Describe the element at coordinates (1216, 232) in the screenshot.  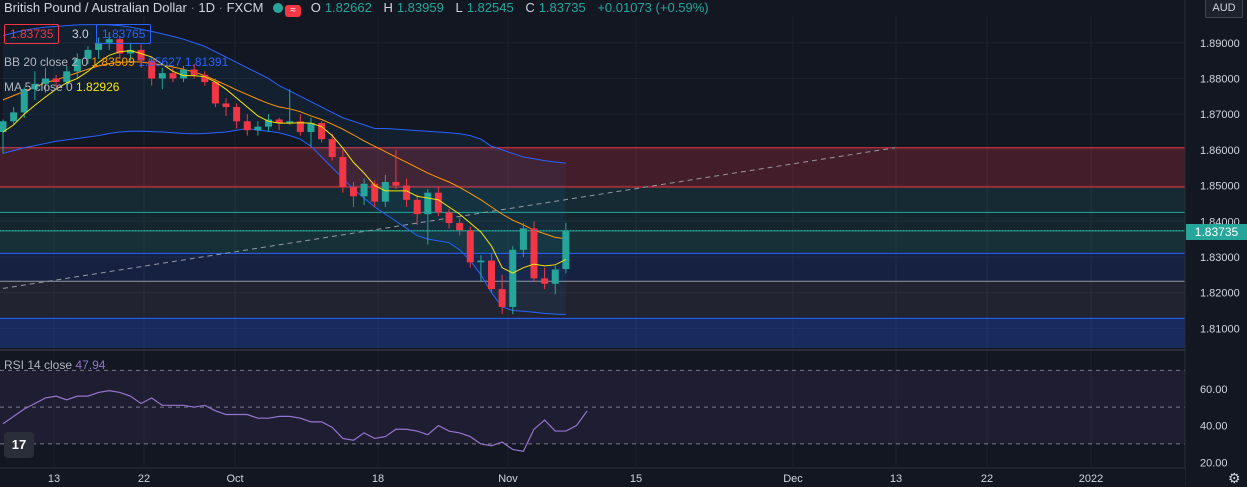
I see `last-price-tag: 1.83735` at that location.